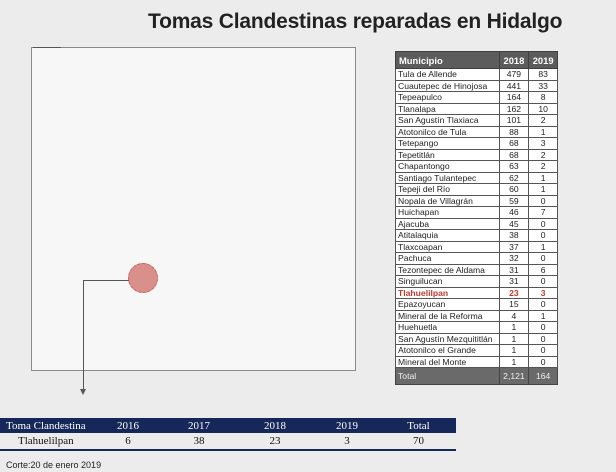 This screenshot has height=472, width=616. What do you see at coordinates (199, 425) in the screenshot?
I see `toma-header-2017: 2017` at bounding box center [199, 425].